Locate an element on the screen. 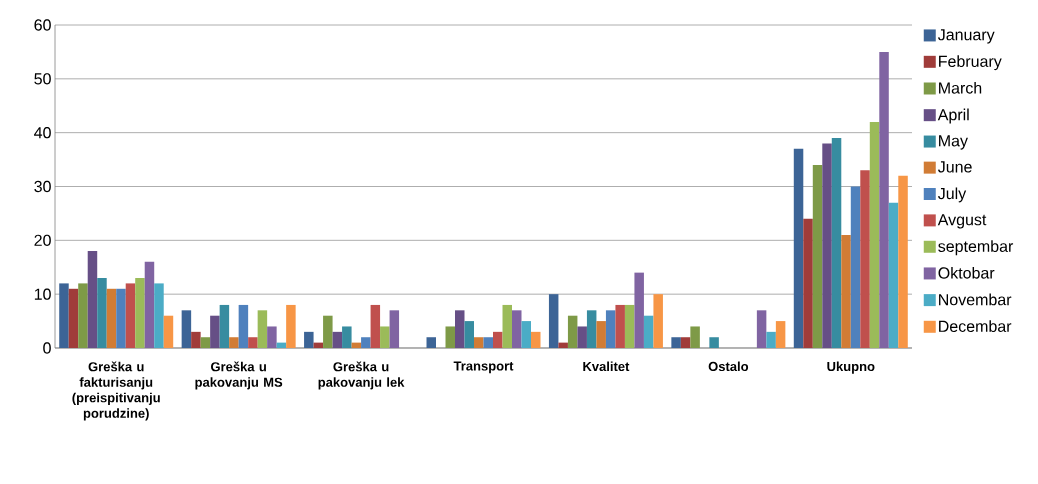  legend-label: septembar is located at coordinates (976, 248).